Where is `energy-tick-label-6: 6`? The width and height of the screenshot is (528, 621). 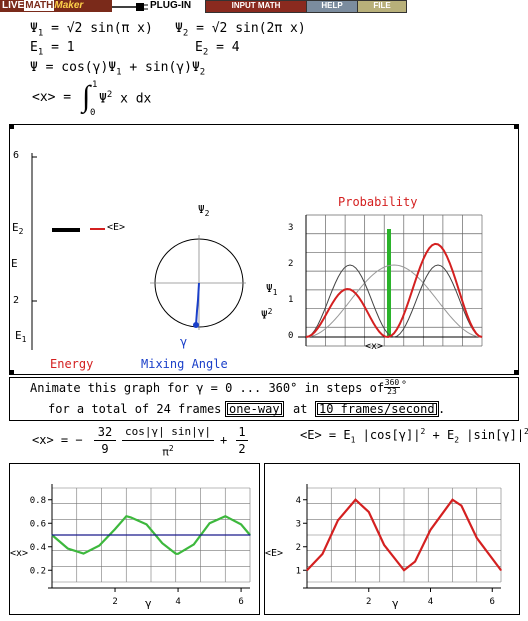 energy-tick-label-6: 6 is located at coordinates (16, 155).